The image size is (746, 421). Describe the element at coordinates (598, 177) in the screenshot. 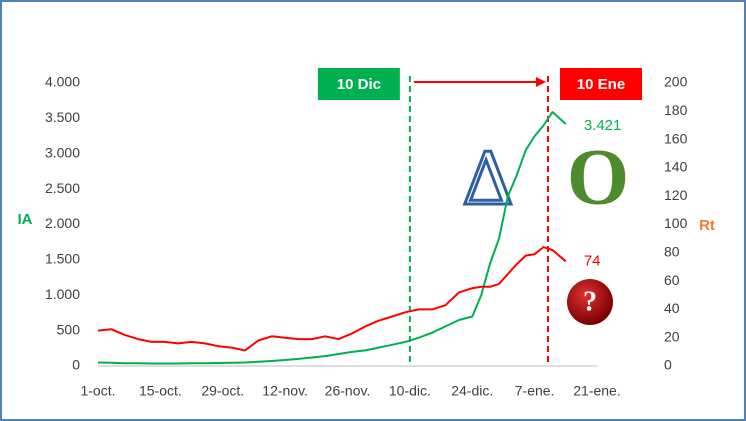

I see `o-symbol: O` at that location.